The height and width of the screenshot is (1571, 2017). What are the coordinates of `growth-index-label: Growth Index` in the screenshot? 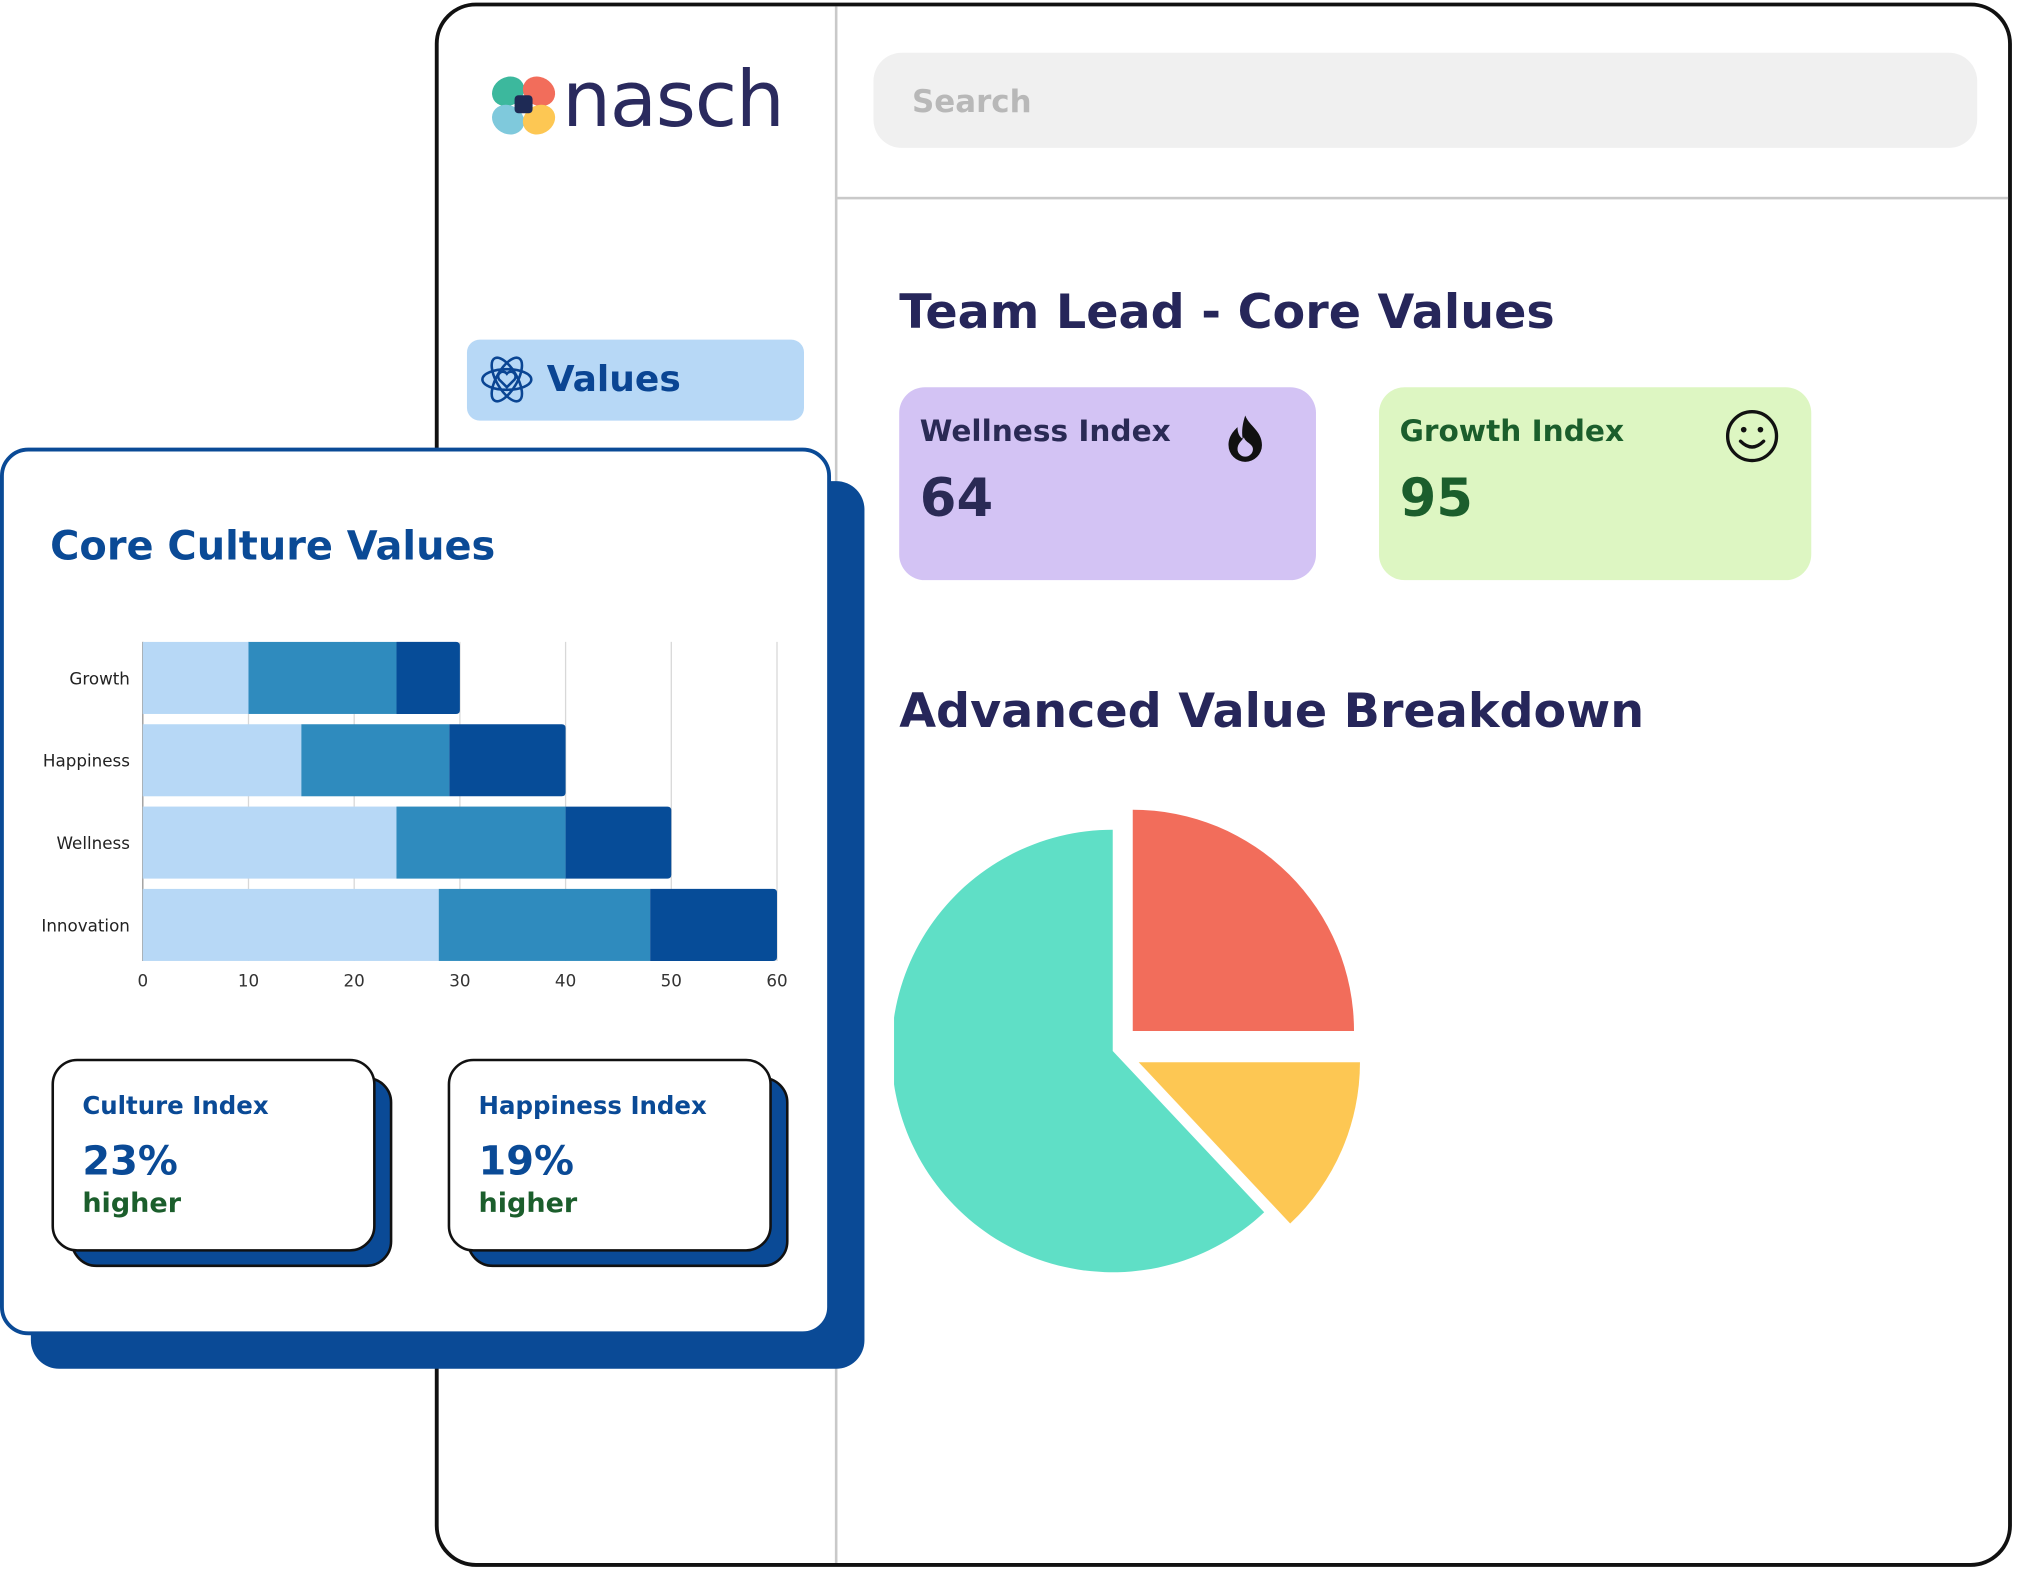 It's located at (1512, 432).